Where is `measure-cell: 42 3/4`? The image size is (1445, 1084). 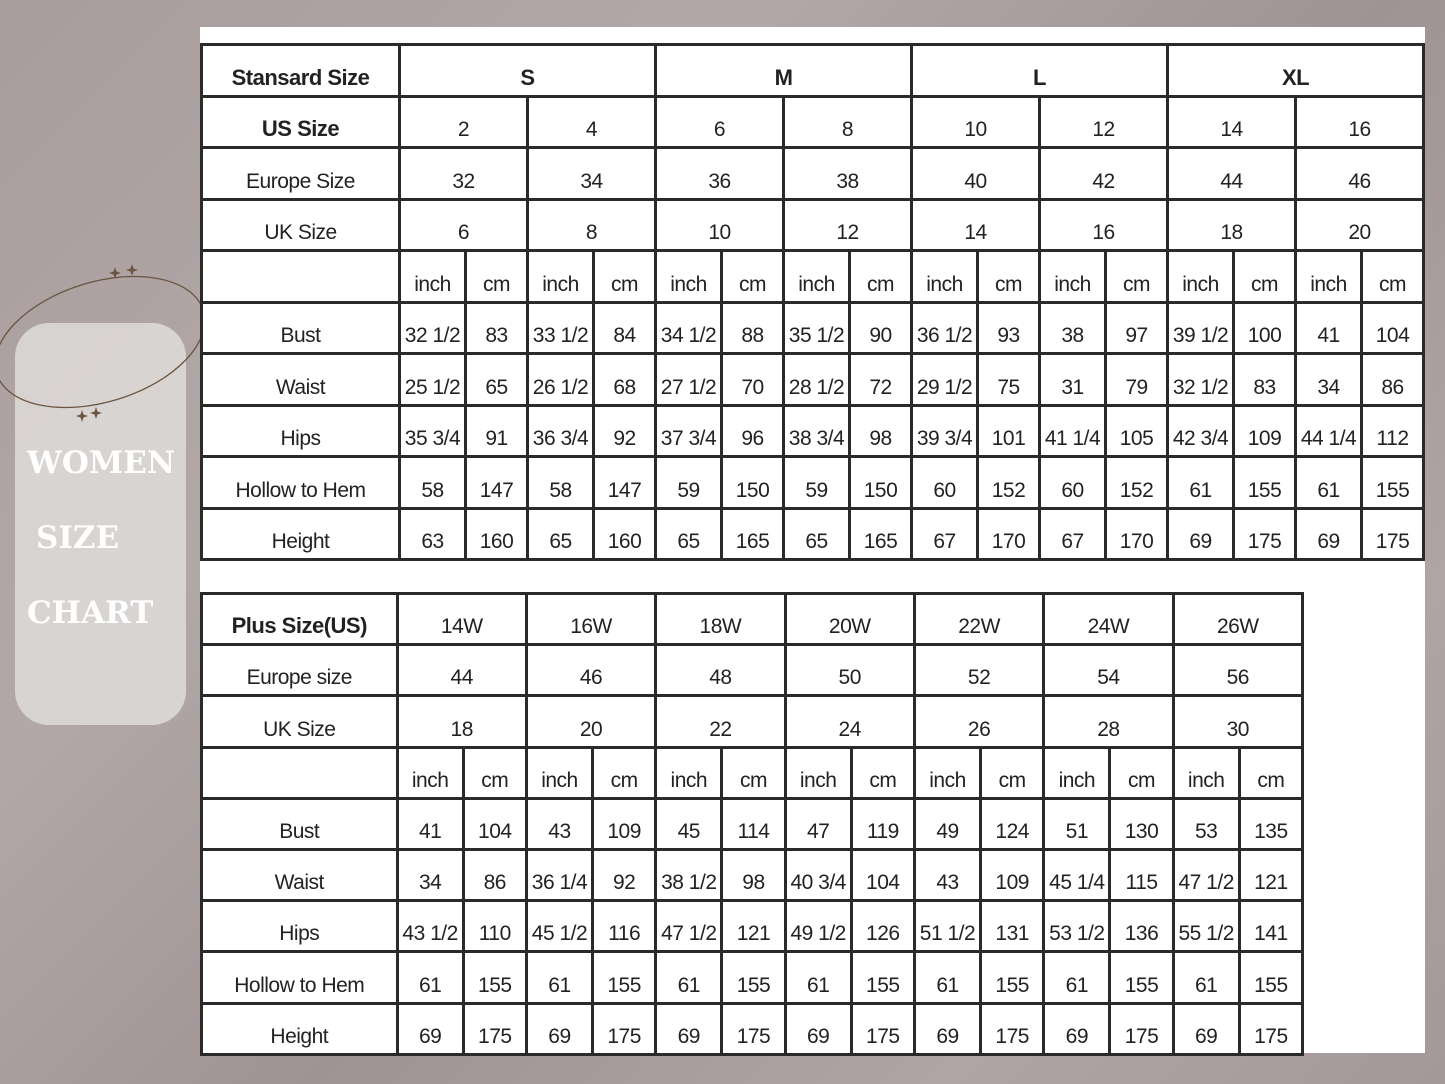
measure-cell: 42 3/4 is located at coordinates (1201, 430).